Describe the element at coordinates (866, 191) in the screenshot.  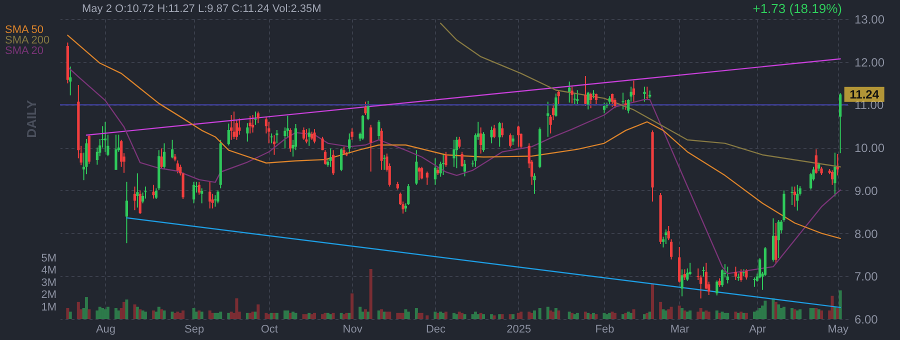
I see `y-tick-label: 9.00` at that location.